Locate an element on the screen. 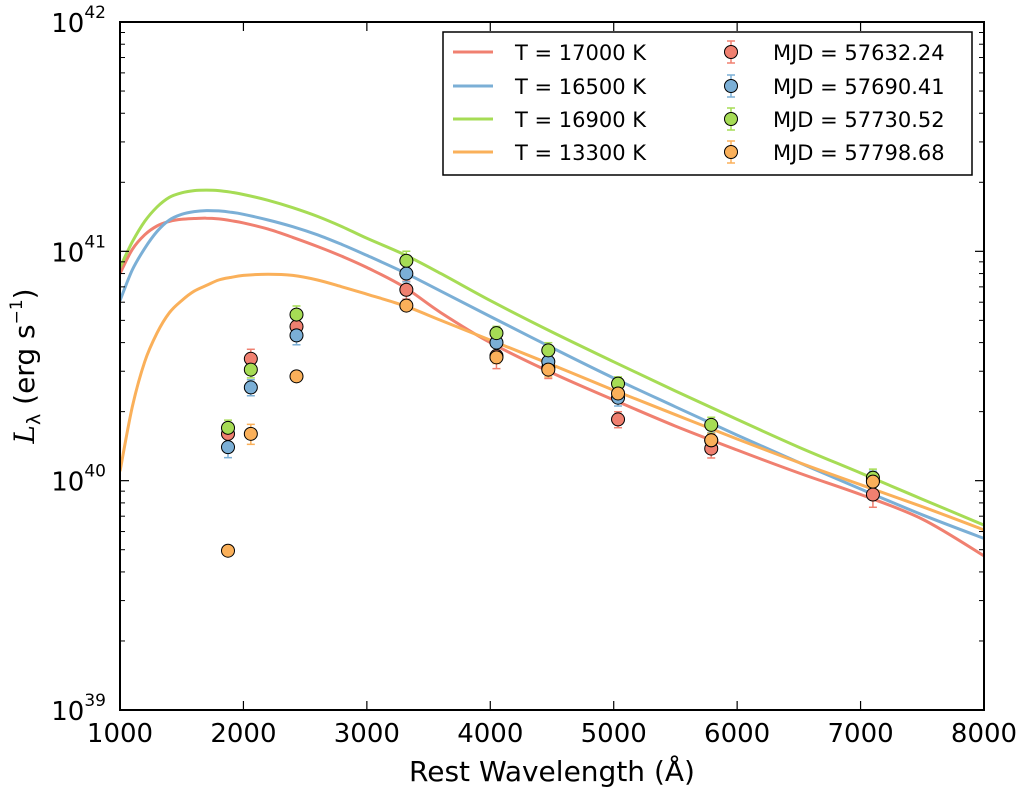 Image resolution: width=1020 pixels, height=799 pixels. y-axis-title: Lλ (erg s−1) is located at coordinates (26, 366).